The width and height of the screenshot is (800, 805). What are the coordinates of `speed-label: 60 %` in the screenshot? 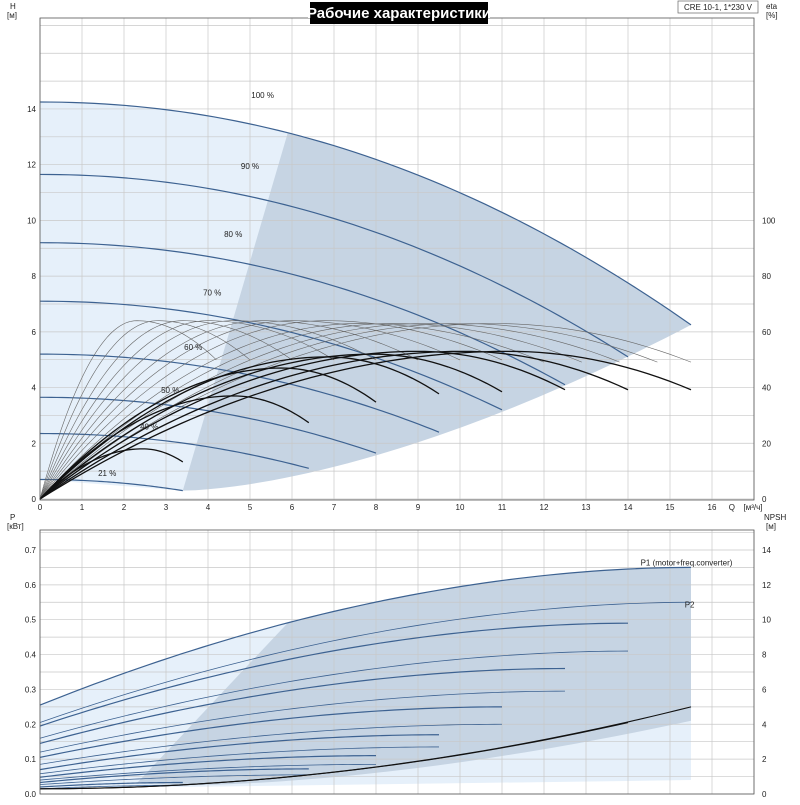 It's located at (193, 347).